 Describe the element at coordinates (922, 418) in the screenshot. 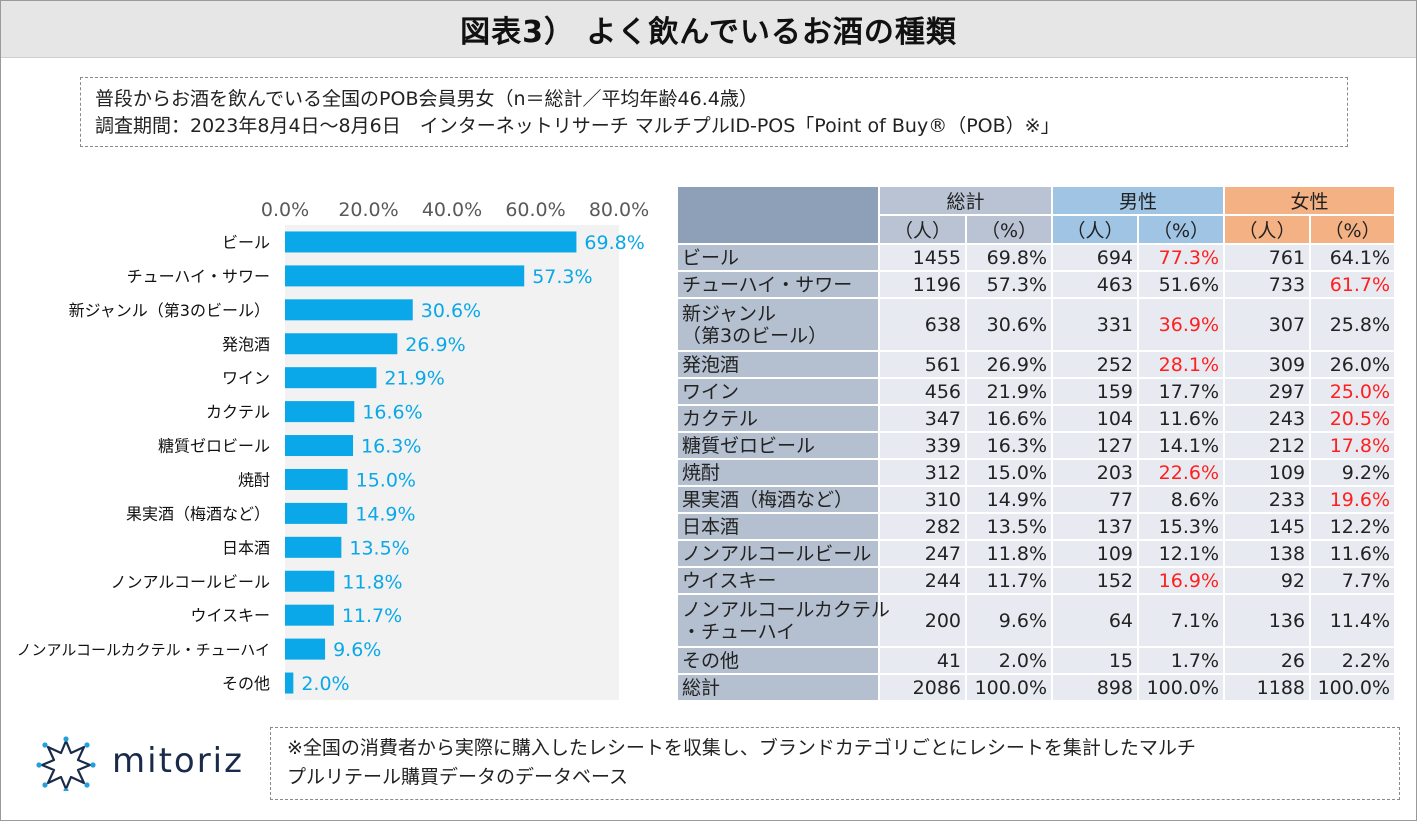

I see `table-cell: 347` at that location.